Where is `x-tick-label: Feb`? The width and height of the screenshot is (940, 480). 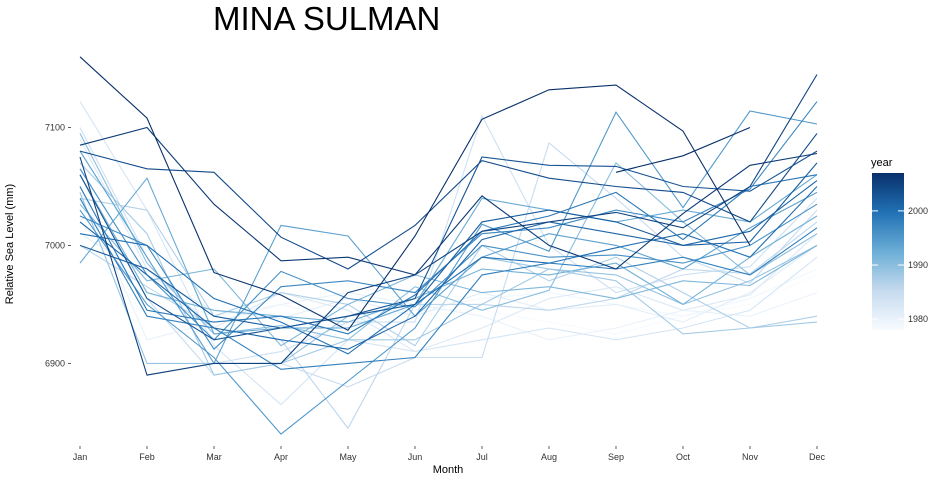
x-tick-label: Feb is located at coordinates (147, 457).